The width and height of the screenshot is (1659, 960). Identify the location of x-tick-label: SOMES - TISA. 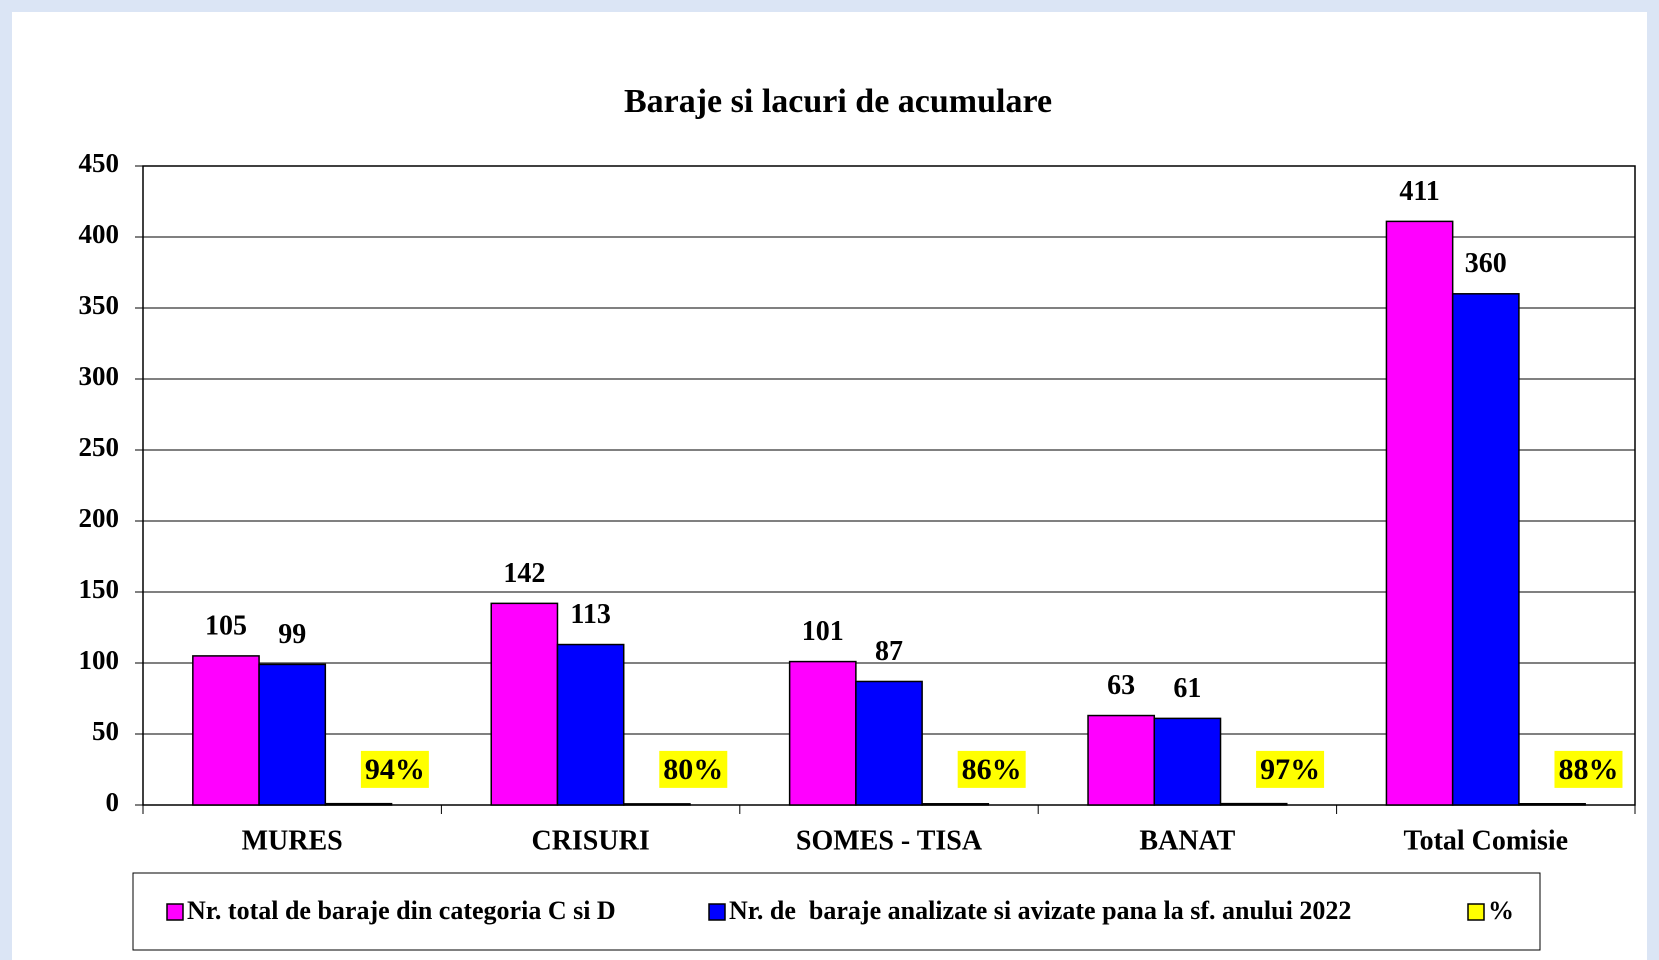
(889, 840).